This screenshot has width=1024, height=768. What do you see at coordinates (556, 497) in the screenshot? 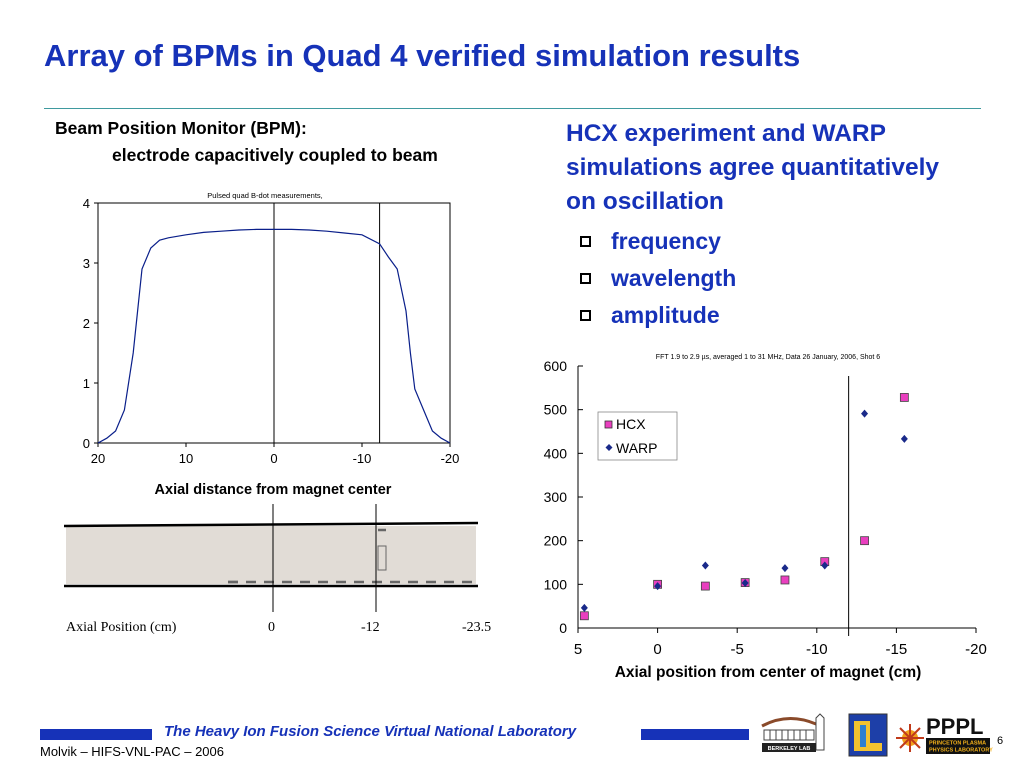
I see `y-tick-label: 300` at bounding box center [556, 497].